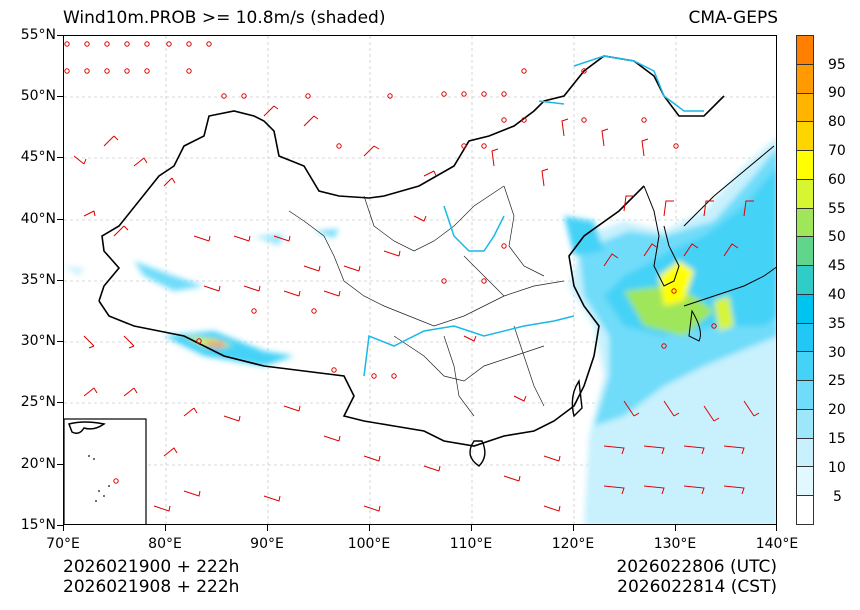 The height and width of the screenshot is (610, 860). I want to click on colorbar-label: 45, so click(837, 266).